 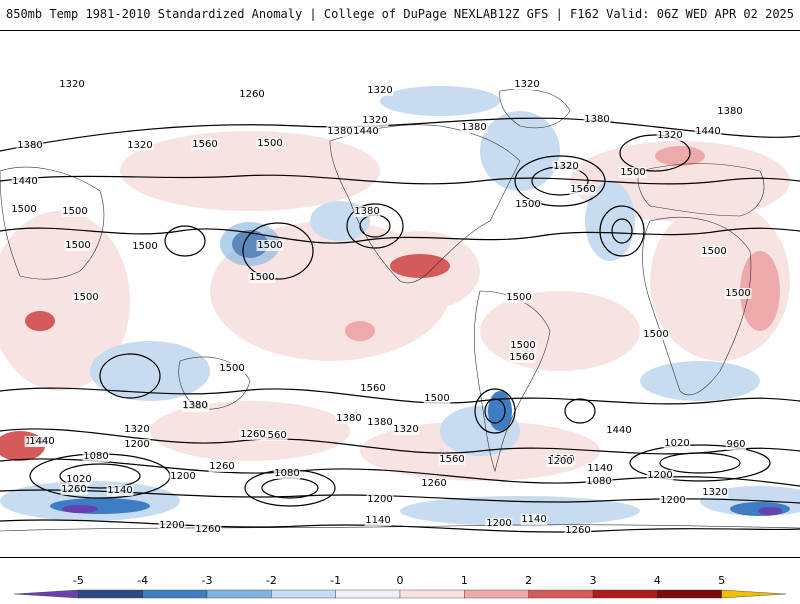 I want to click on colorbar-tick-label: 3, so click(x=593, y=580).